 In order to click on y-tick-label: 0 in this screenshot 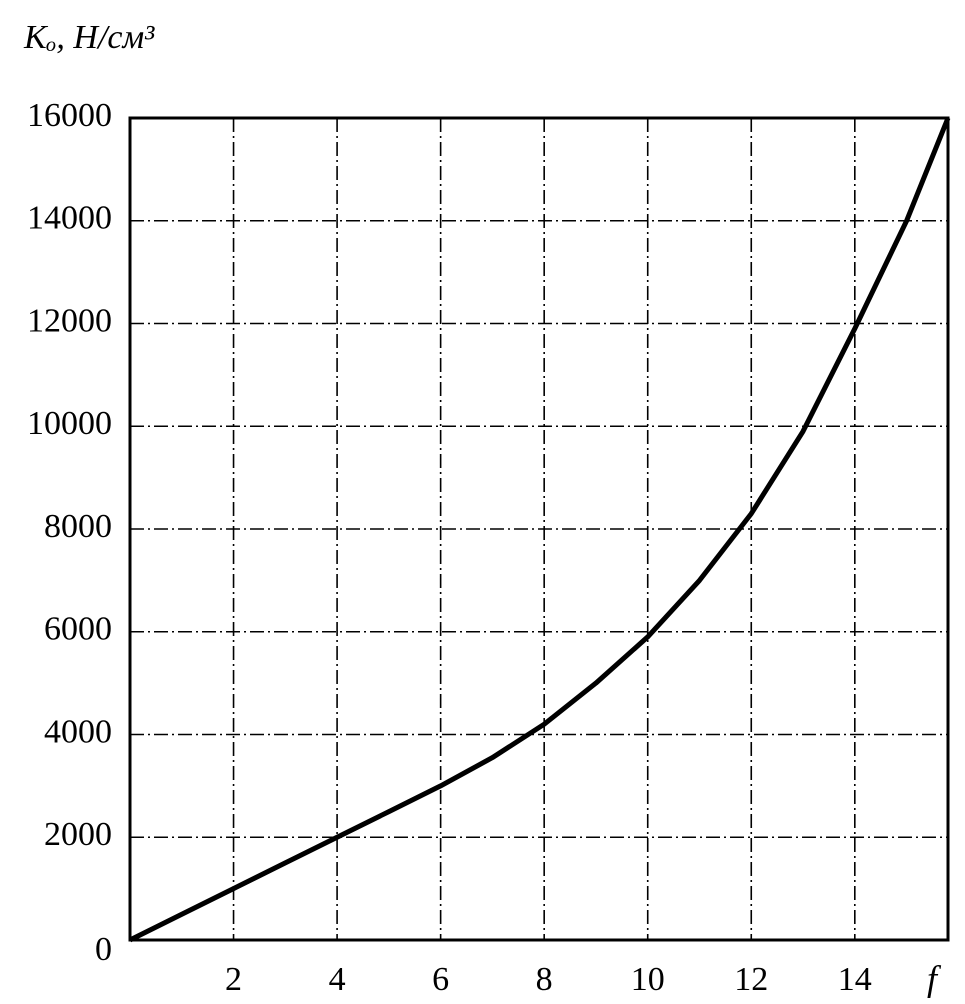, I will do `click(103, 949)`.